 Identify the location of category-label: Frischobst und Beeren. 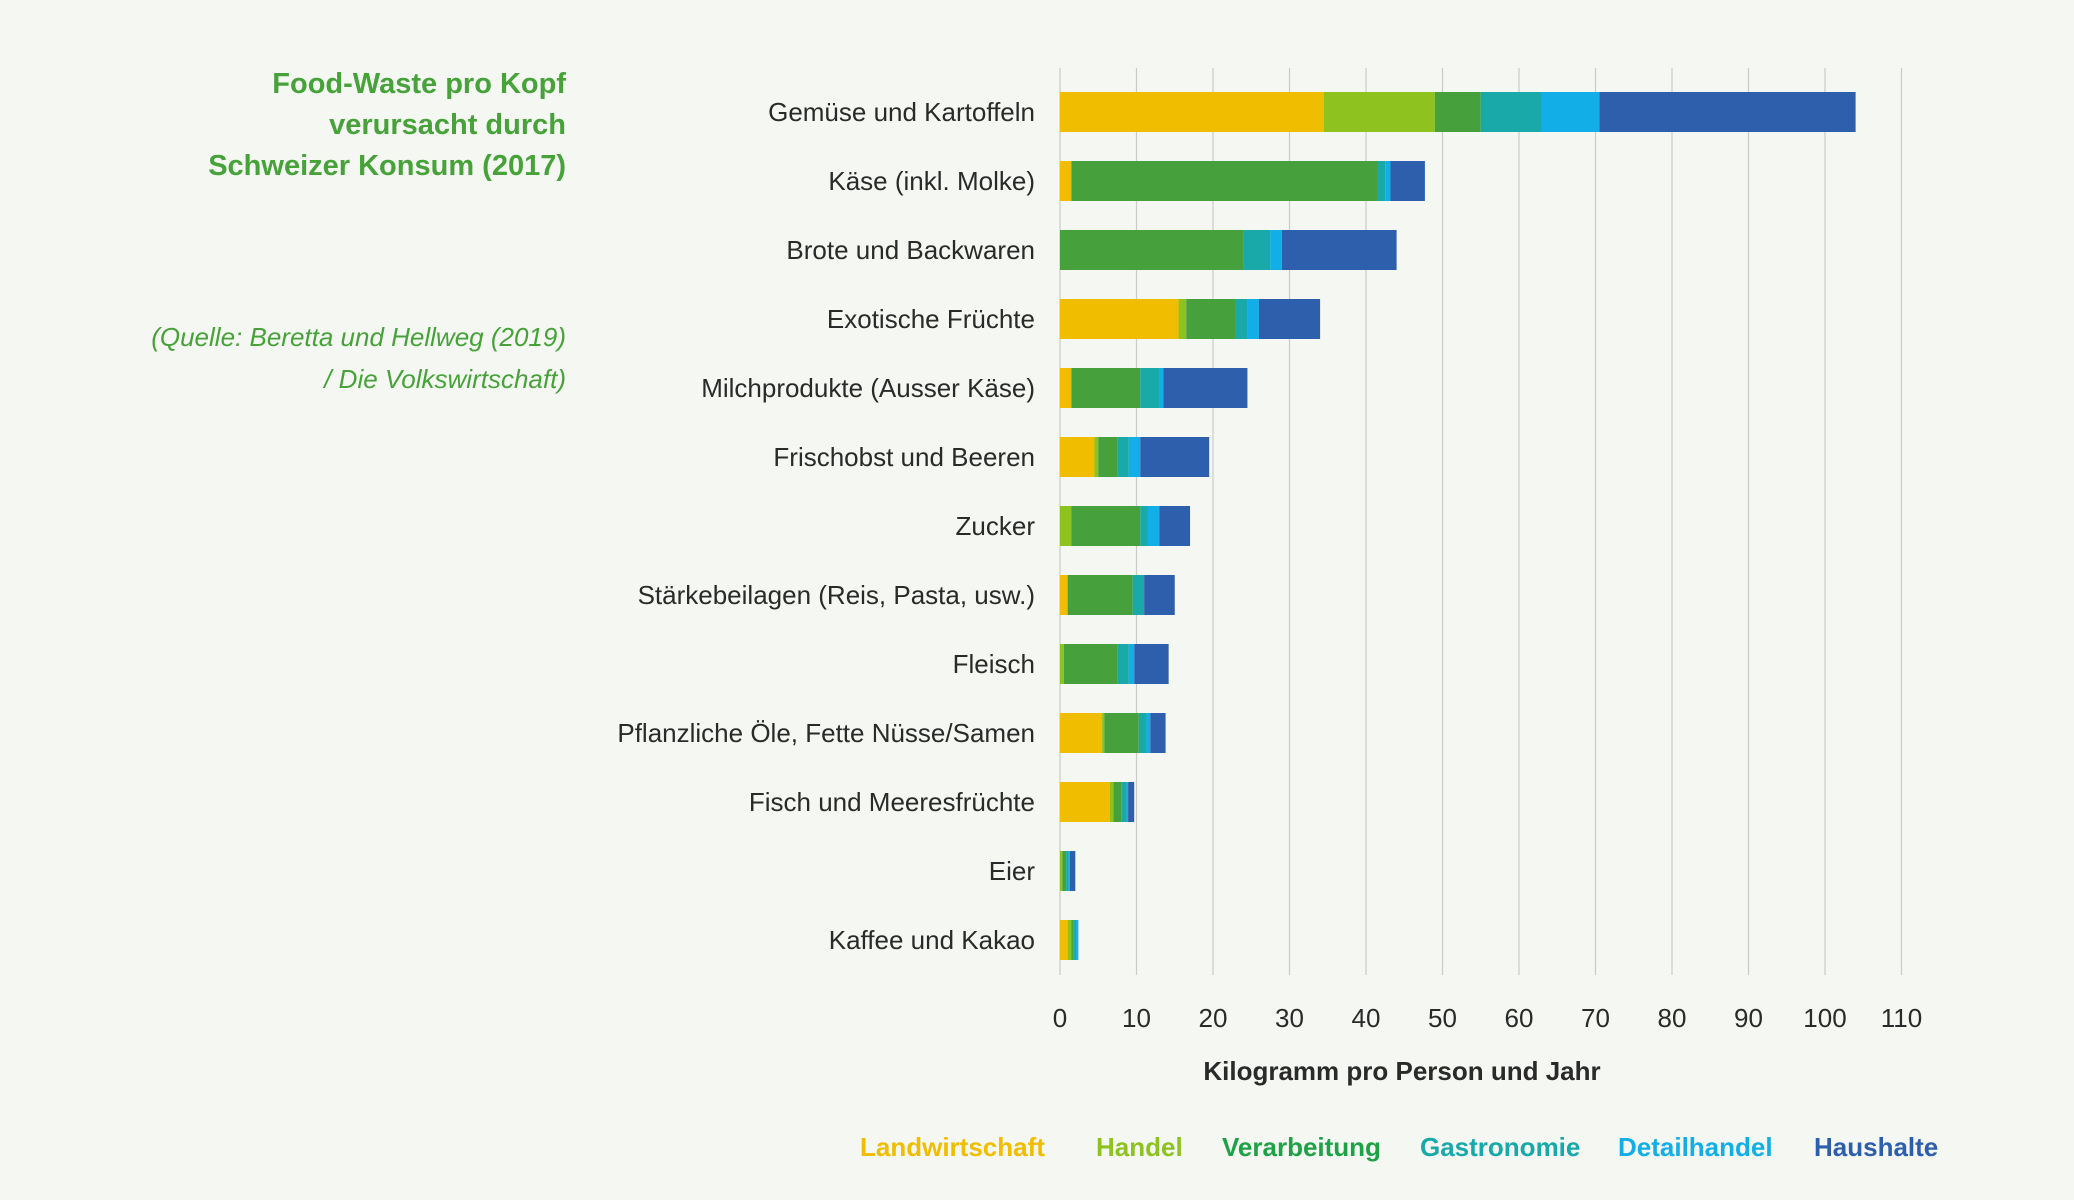
(904, 457).